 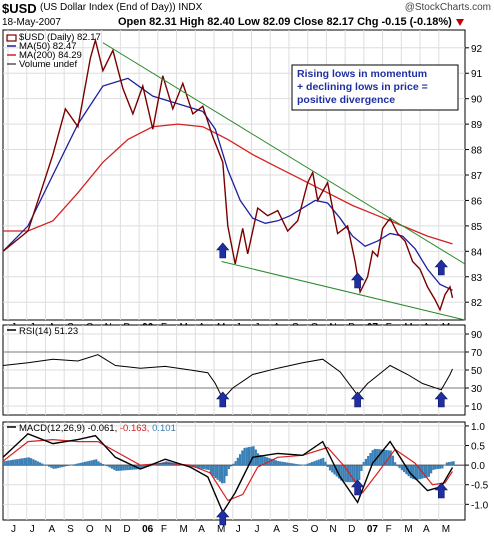 What do you see at coordinates (477, 201) in the screenshot?
I see `price-axis-label: 86` at bounding box center [477, 201].